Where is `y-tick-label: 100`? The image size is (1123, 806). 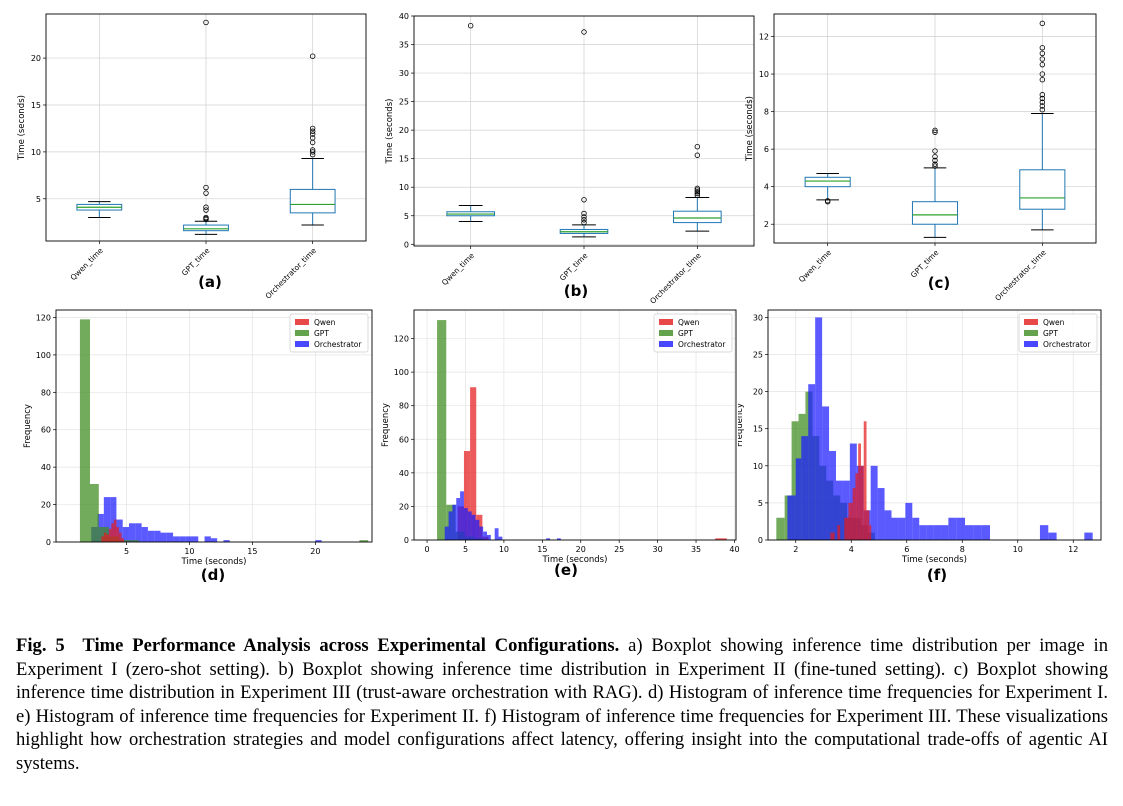 y-tick-label: 100 is located at coordinates (401, 372).